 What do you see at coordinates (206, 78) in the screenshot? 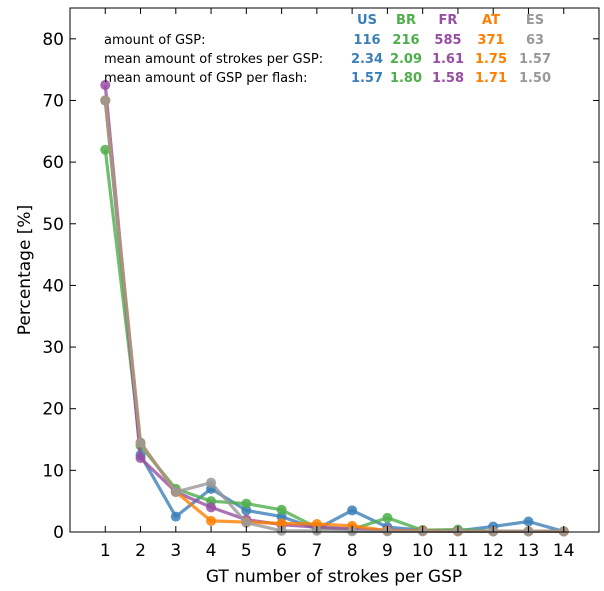
I see `legend-row-label: mean amount of GSP per flash:` at bounding box center [206, 78].